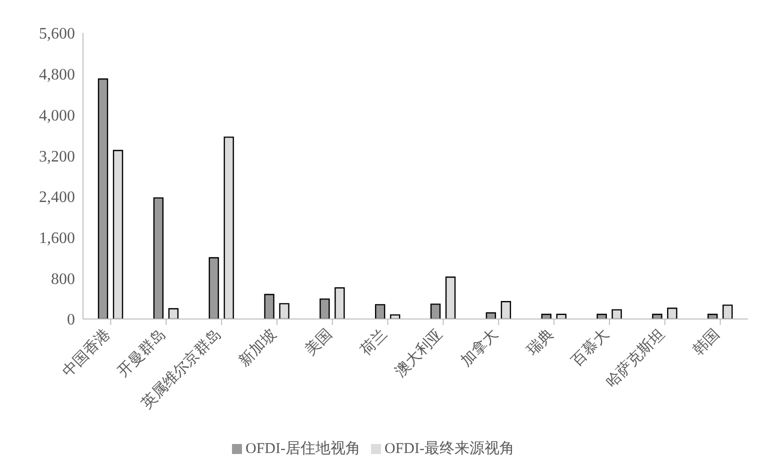 Image resolution: width=775 pixels, height=467 pixels. I want to click on x-tick-label: 加拿大, so click(480, 348).